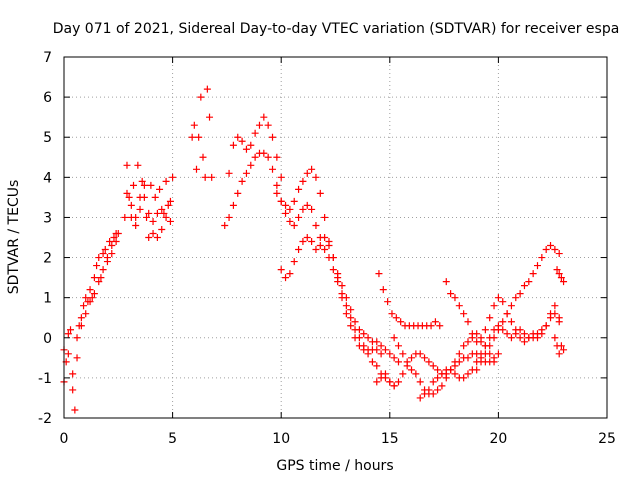  What do you see at coordinates (47, 98) in the screenshot?
I see `y-tick-label: 6` at bounding box center [47, 98].